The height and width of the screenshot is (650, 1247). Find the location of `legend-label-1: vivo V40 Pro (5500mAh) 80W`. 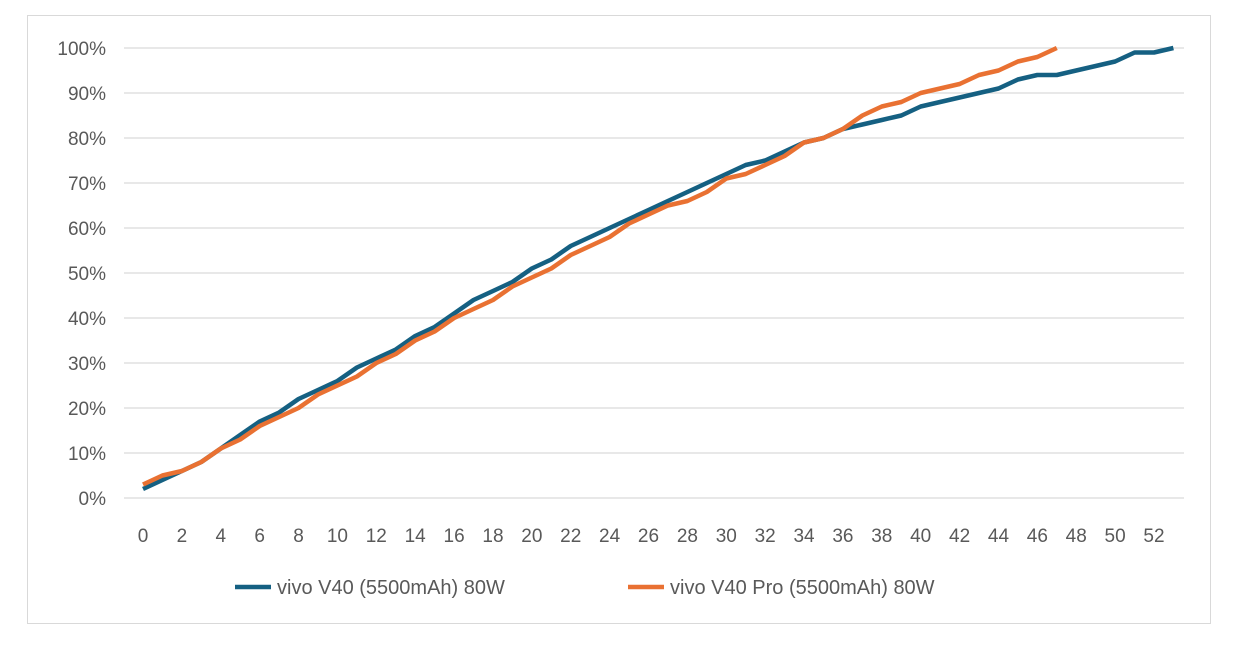

legend-label-1: vivo V40 Pro (5500mAh) 80W is located at coordinates (802, 588).